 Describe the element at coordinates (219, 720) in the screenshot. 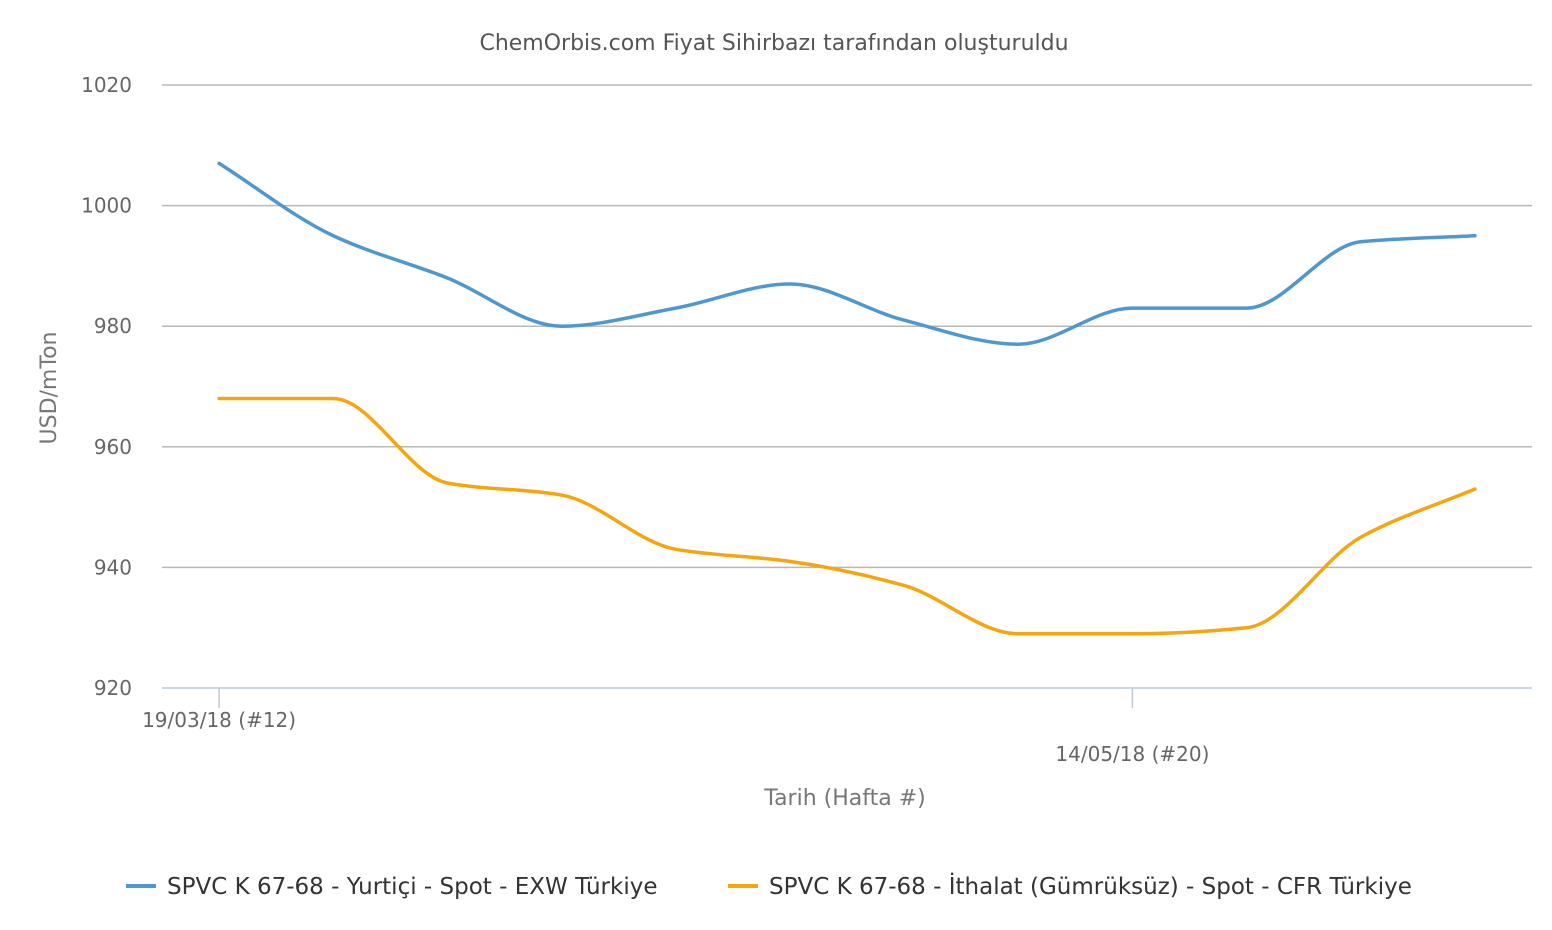

I see `x-tick-label: 19/03/18 (#12)` at that location.